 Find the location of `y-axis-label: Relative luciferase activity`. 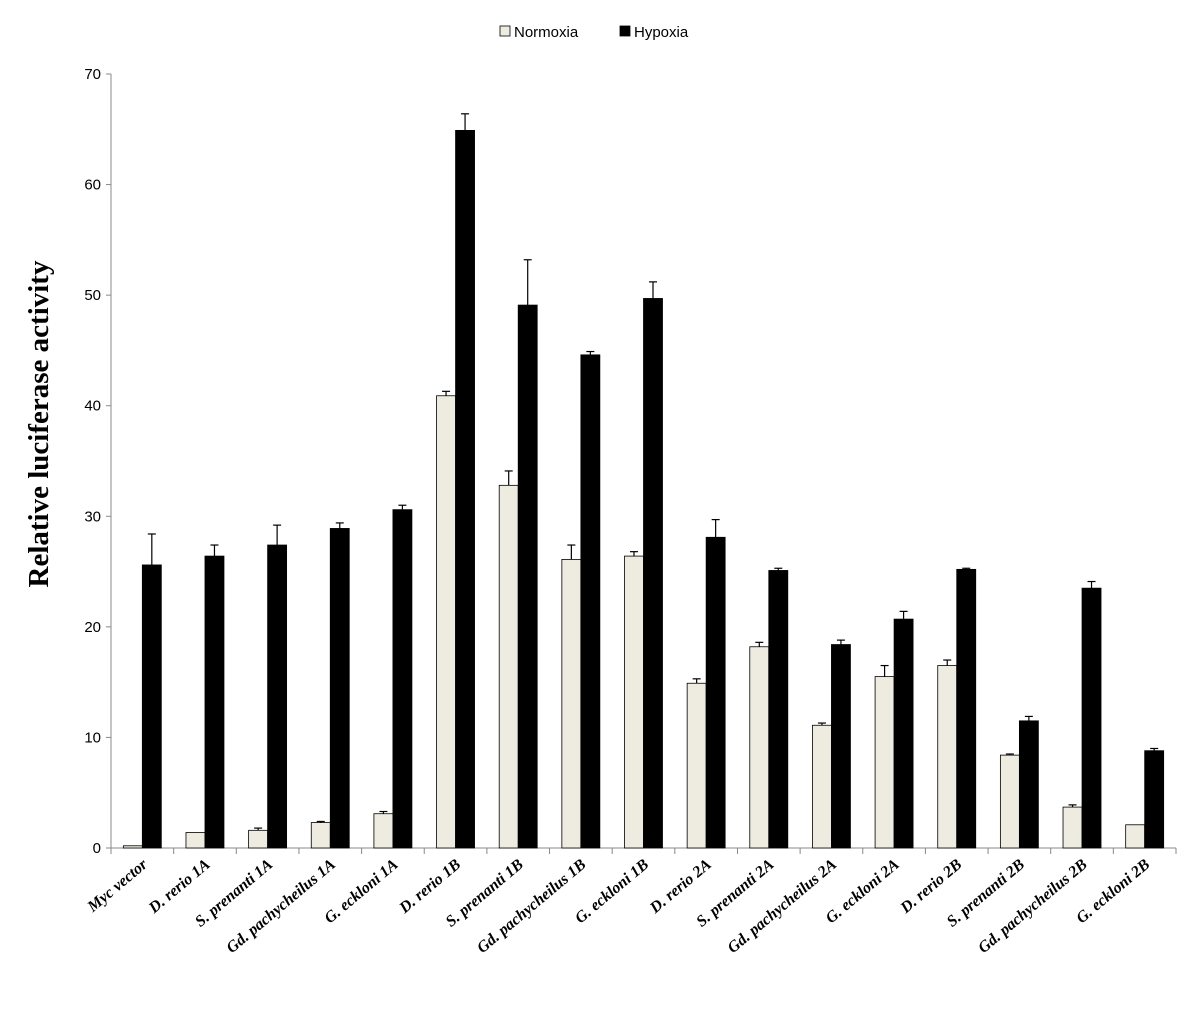

y-axis-label: Relative luciferase activity is located at coordinates (39, 423).